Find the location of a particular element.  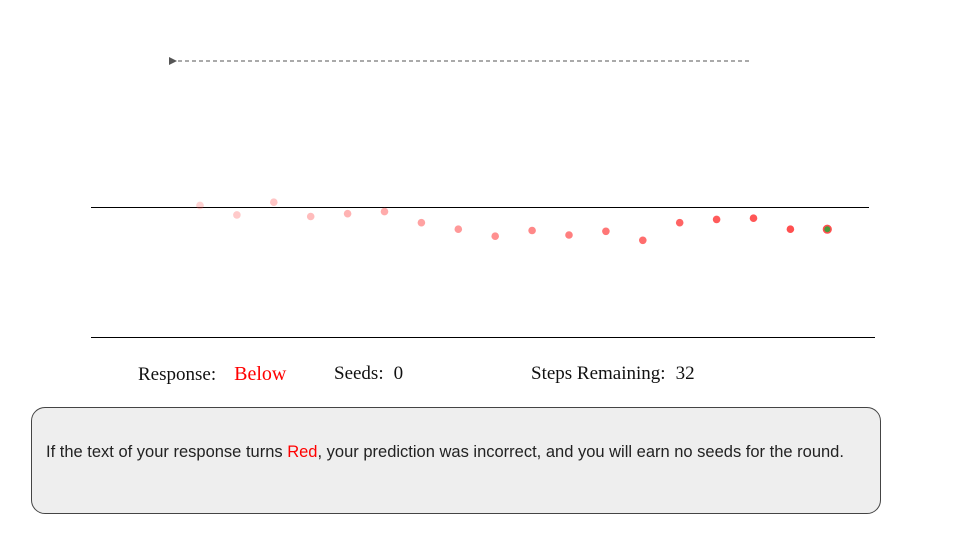

response-label: Response: is located at coordinates (177, 374).